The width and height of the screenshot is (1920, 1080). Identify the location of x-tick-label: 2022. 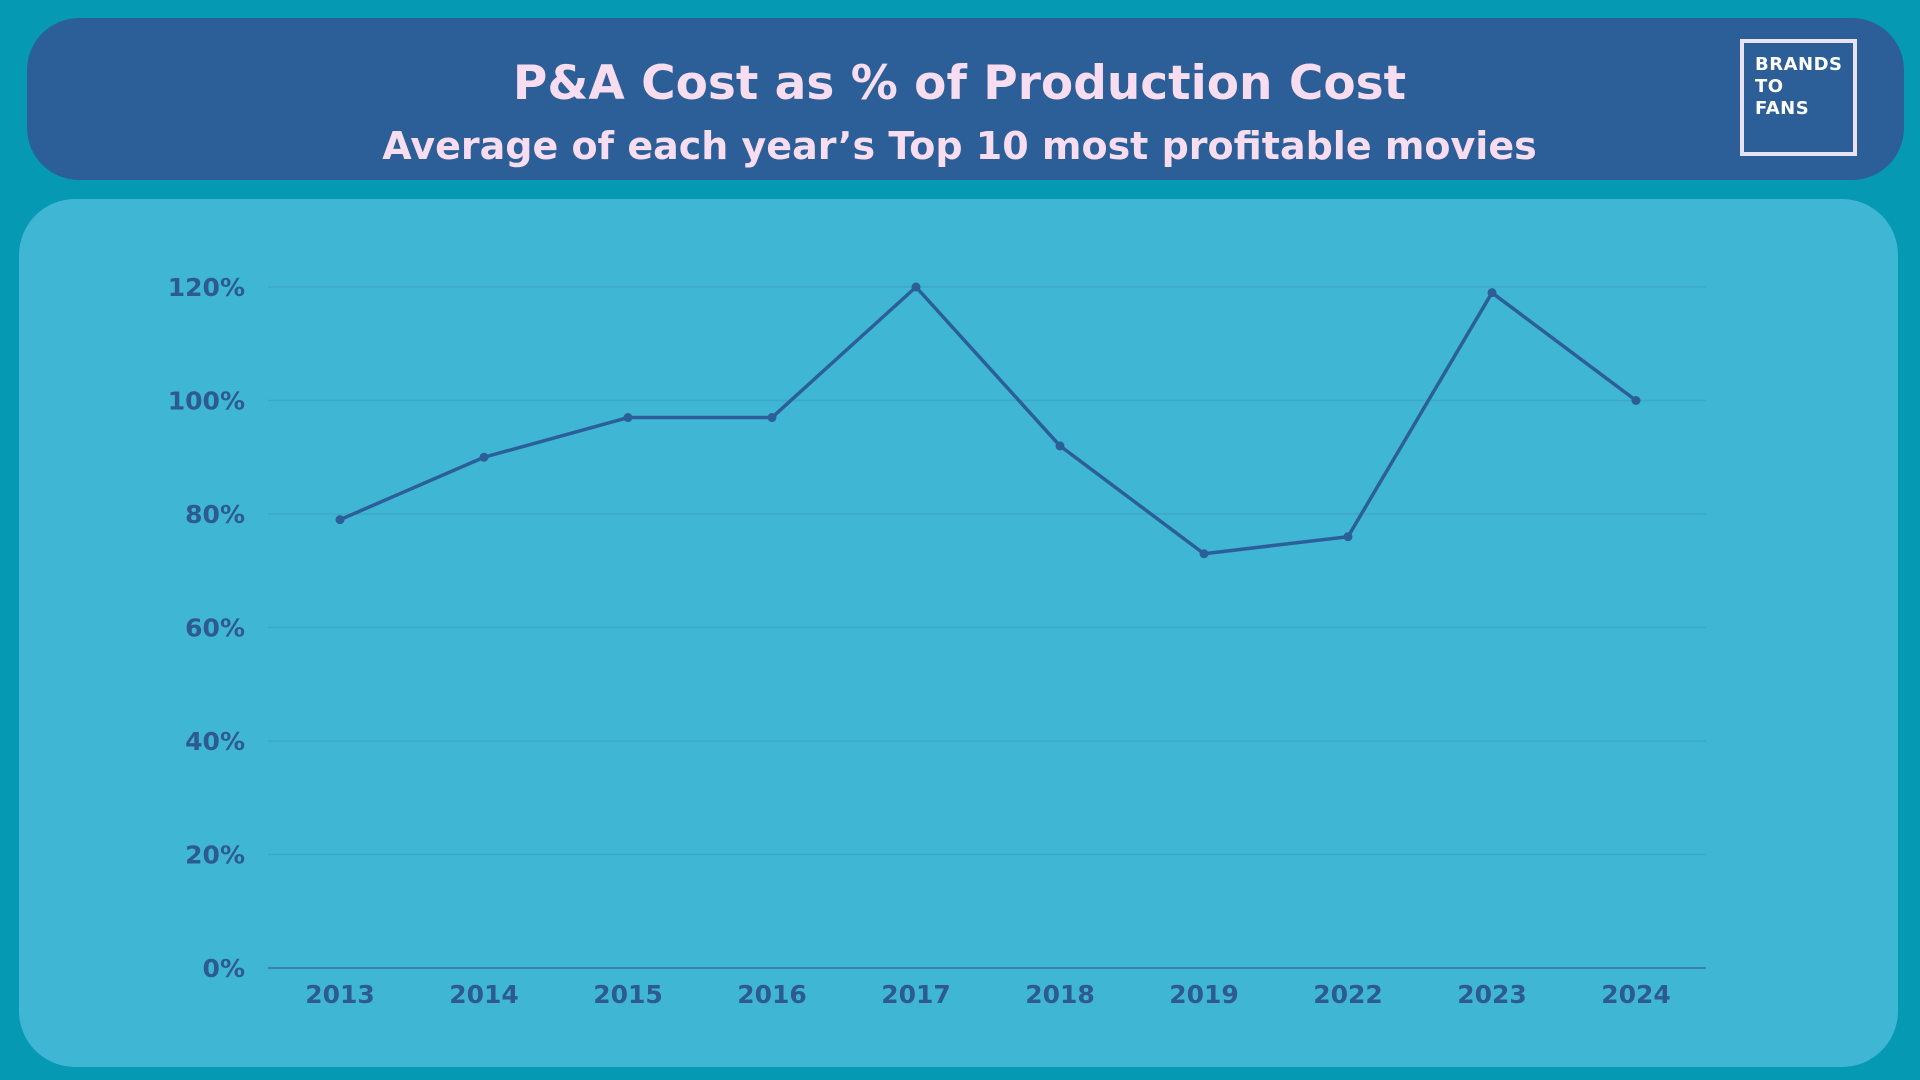
(1348, 994).